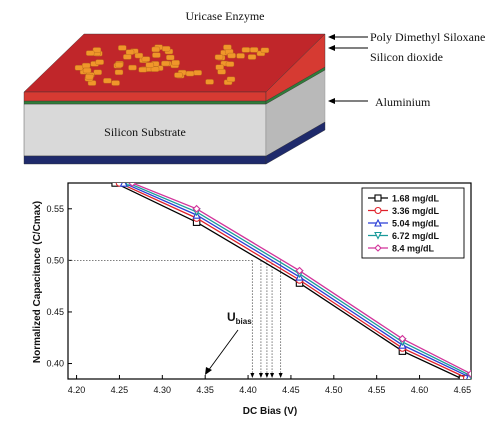  I want to click on y-tick-label: 0.50, so click(55, 260).